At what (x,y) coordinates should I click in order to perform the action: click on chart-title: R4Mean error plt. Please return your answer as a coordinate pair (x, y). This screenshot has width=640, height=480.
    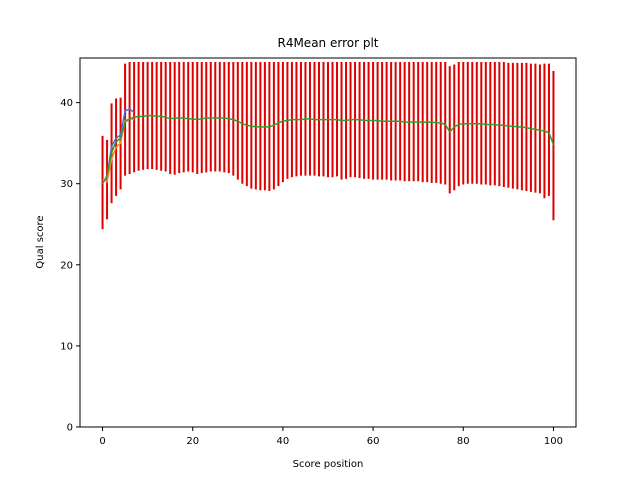
    Looking at the image, I should click on (327, 43).